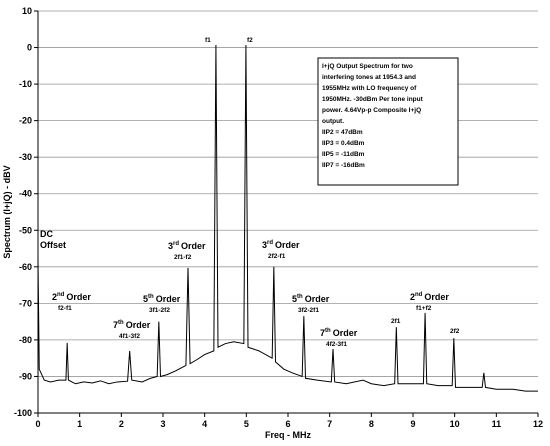 The width and height of the screenshot is (550, 446). I want to click on y-tick-label: -90, so click(25, 376).